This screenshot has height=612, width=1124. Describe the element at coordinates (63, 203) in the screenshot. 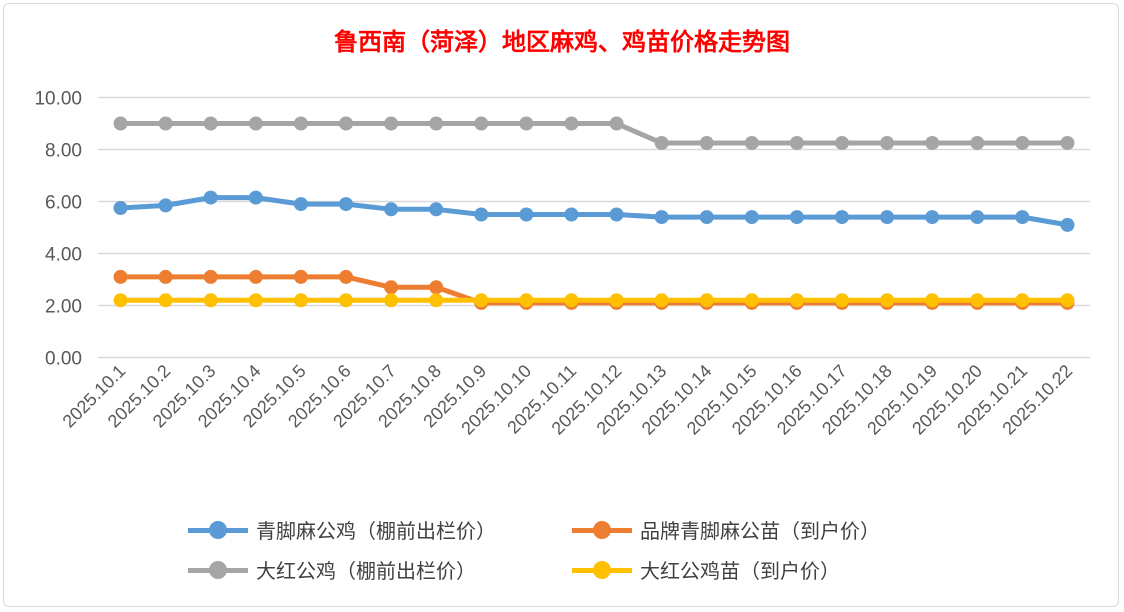

I see `y-tick-label: 6.00` at that location.